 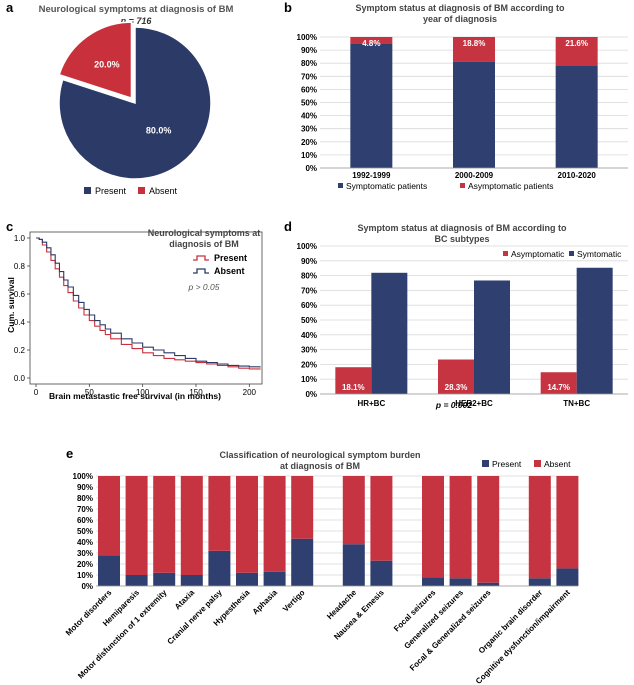 I want to click on bar-data-label: 4.8%, so click(x=371, y=43).